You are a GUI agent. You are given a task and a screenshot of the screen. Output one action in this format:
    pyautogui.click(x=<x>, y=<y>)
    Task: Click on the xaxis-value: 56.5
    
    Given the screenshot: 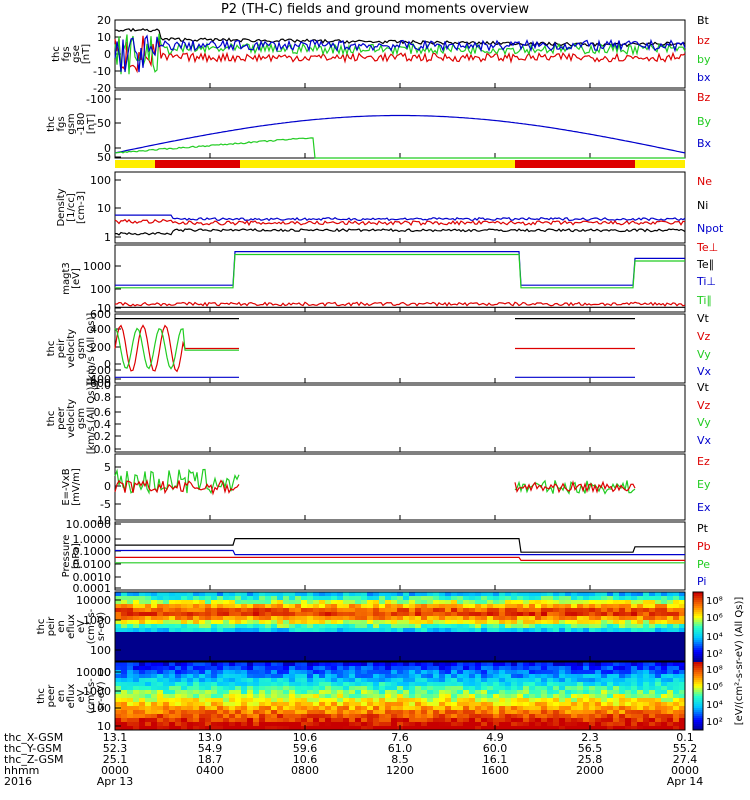 What is the action you would take?
    pyautogui.click(x=590, y=748)
    